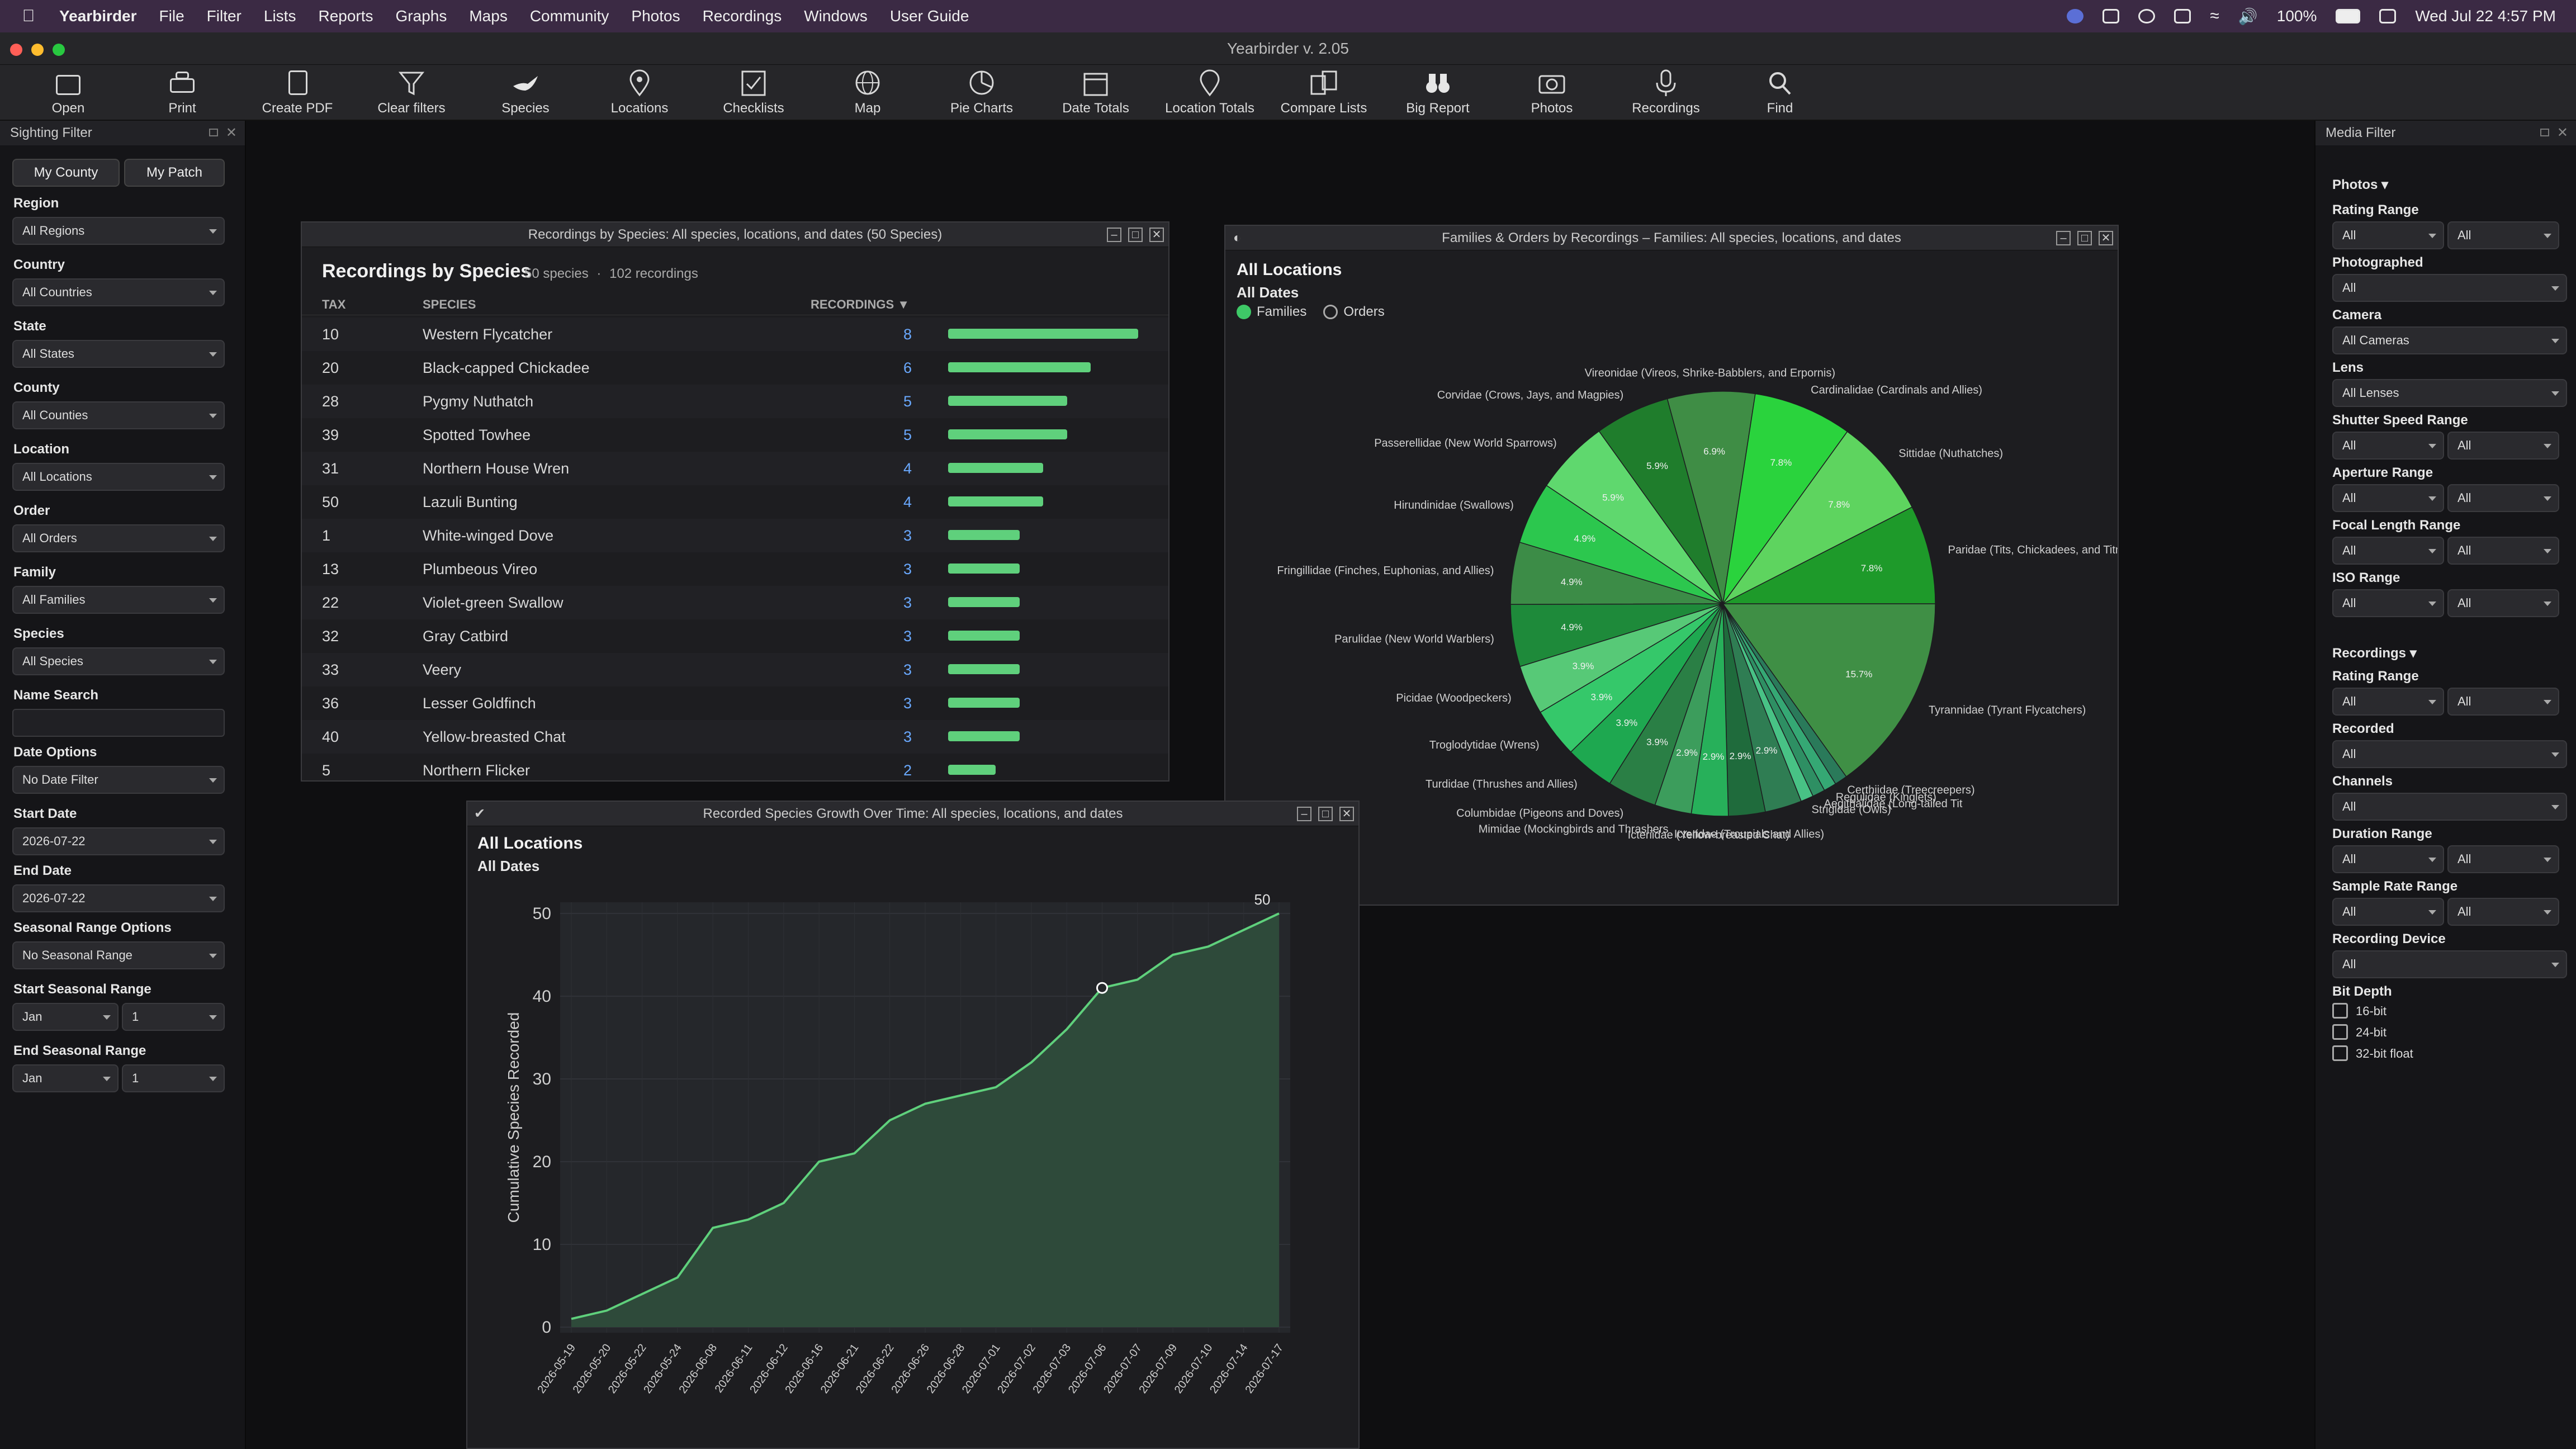  Describe the element at coordinates (59, 50) in the screenshot. I see `zoom-window-icon` at that location.